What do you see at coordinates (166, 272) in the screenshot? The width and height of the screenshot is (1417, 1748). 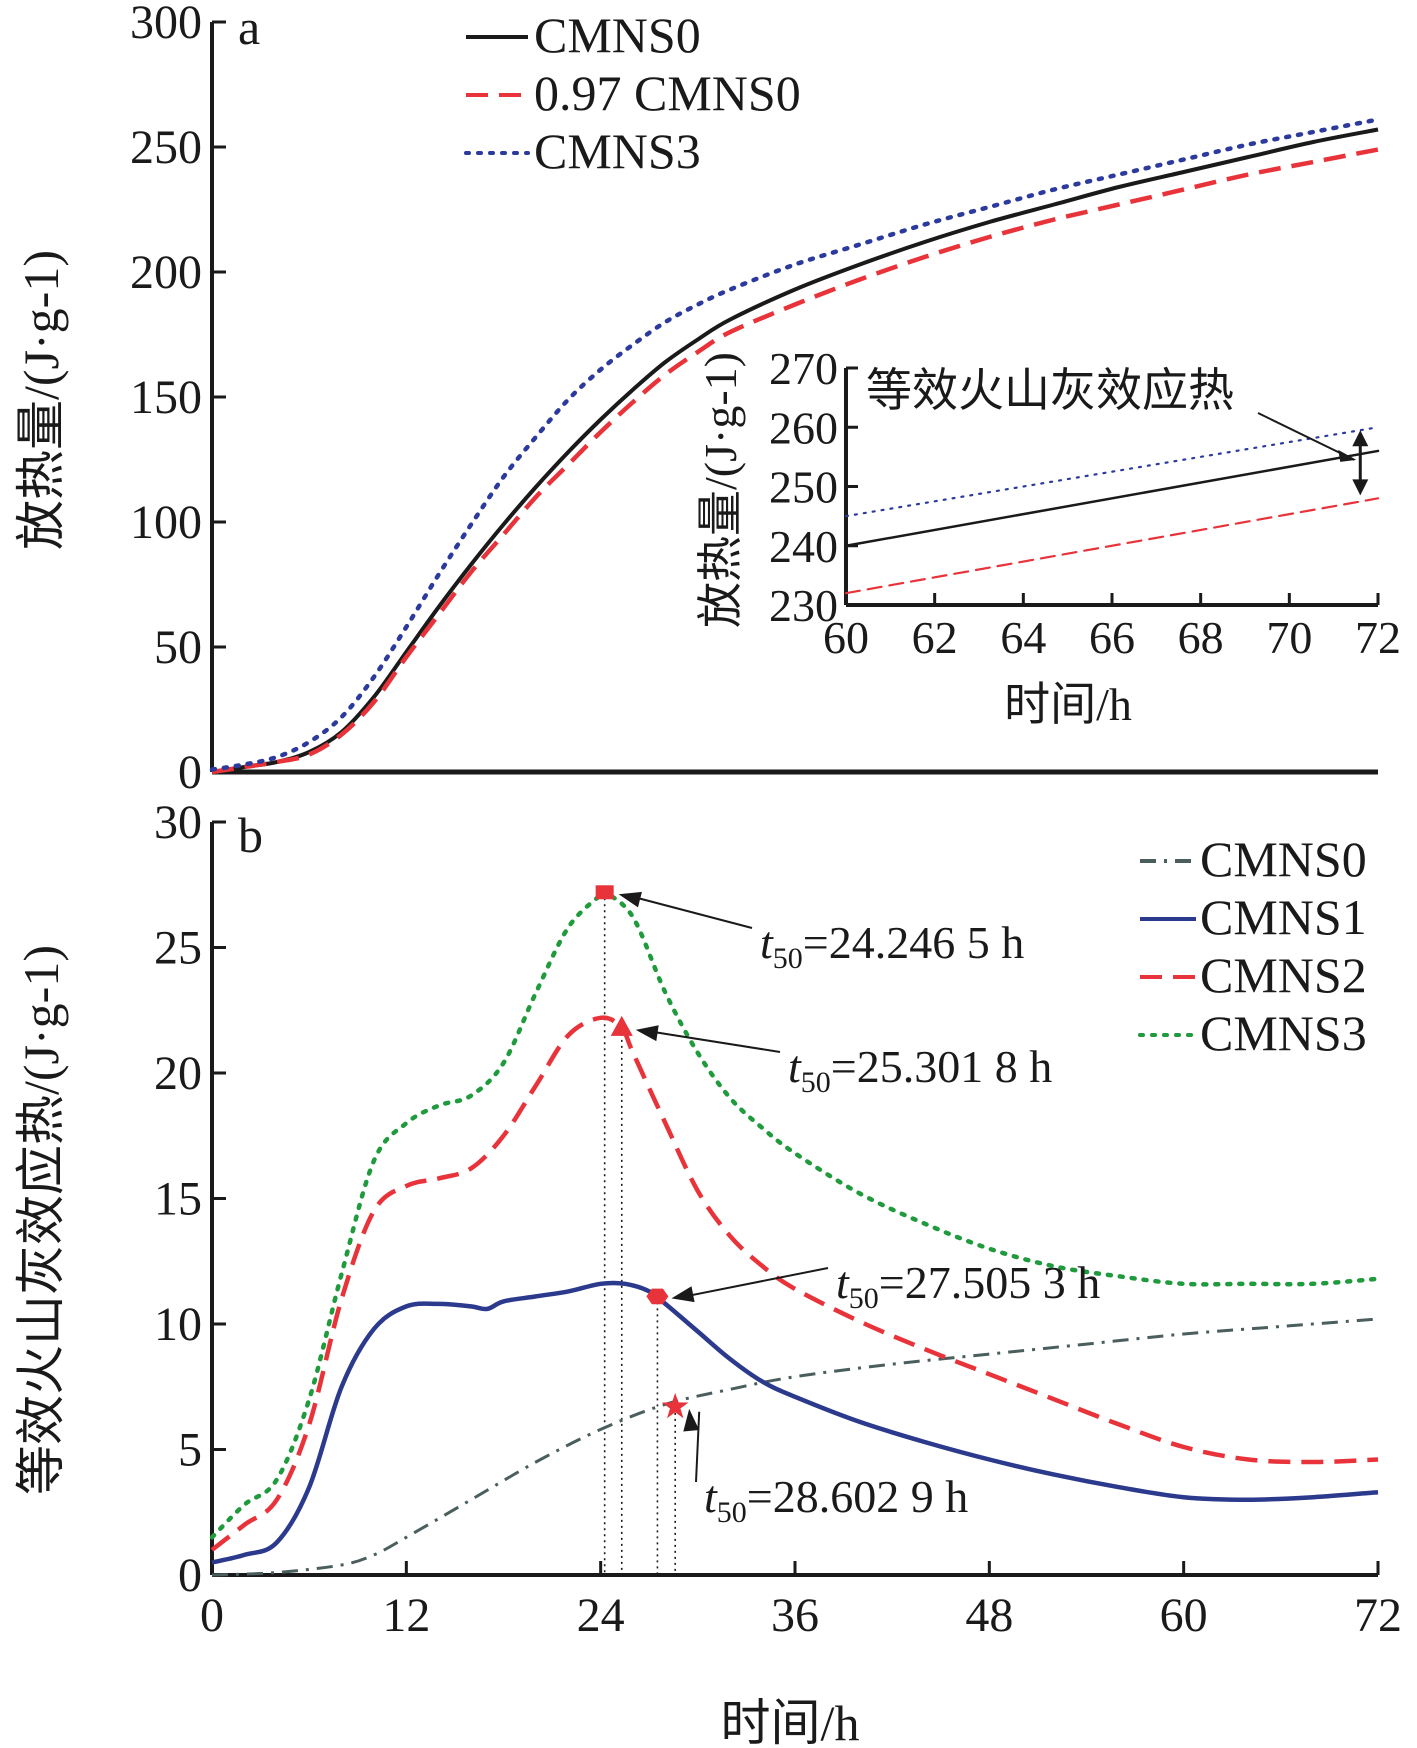 I see `panel-a-y-tick-label: 200` at bounding box center [166, 272].